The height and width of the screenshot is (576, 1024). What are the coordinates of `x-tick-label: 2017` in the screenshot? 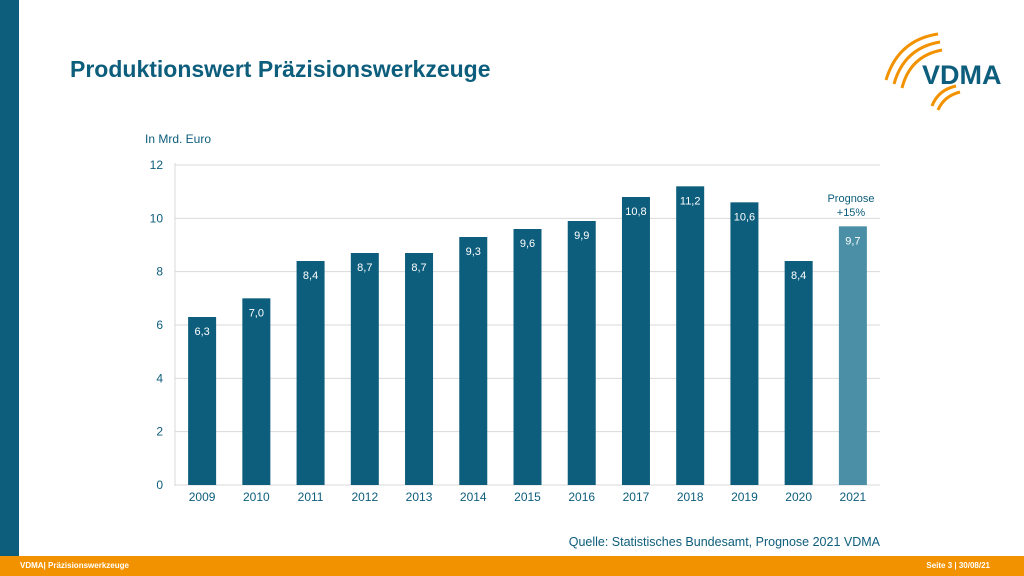 It's located at (636, 497).